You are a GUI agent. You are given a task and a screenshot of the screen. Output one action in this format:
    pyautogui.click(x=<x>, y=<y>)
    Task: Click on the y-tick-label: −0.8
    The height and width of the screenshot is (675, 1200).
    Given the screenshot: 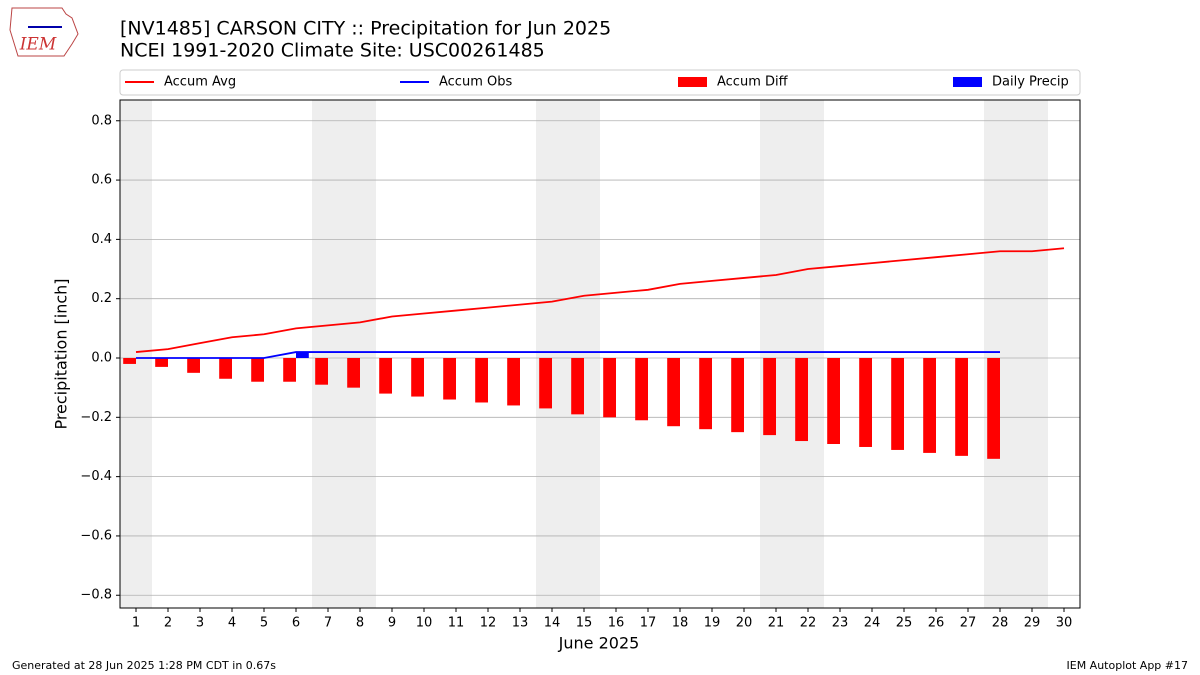 What is the action you would take?
    pyautogui.click(x=96, y=595)
    